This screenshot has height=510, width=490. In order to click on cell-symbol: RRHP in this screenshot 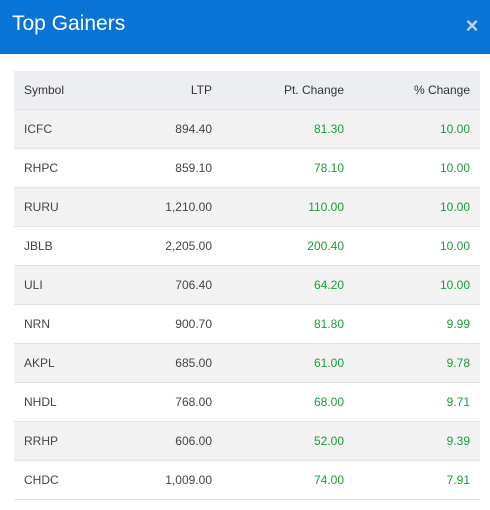, I will do `click(64, 440)`.